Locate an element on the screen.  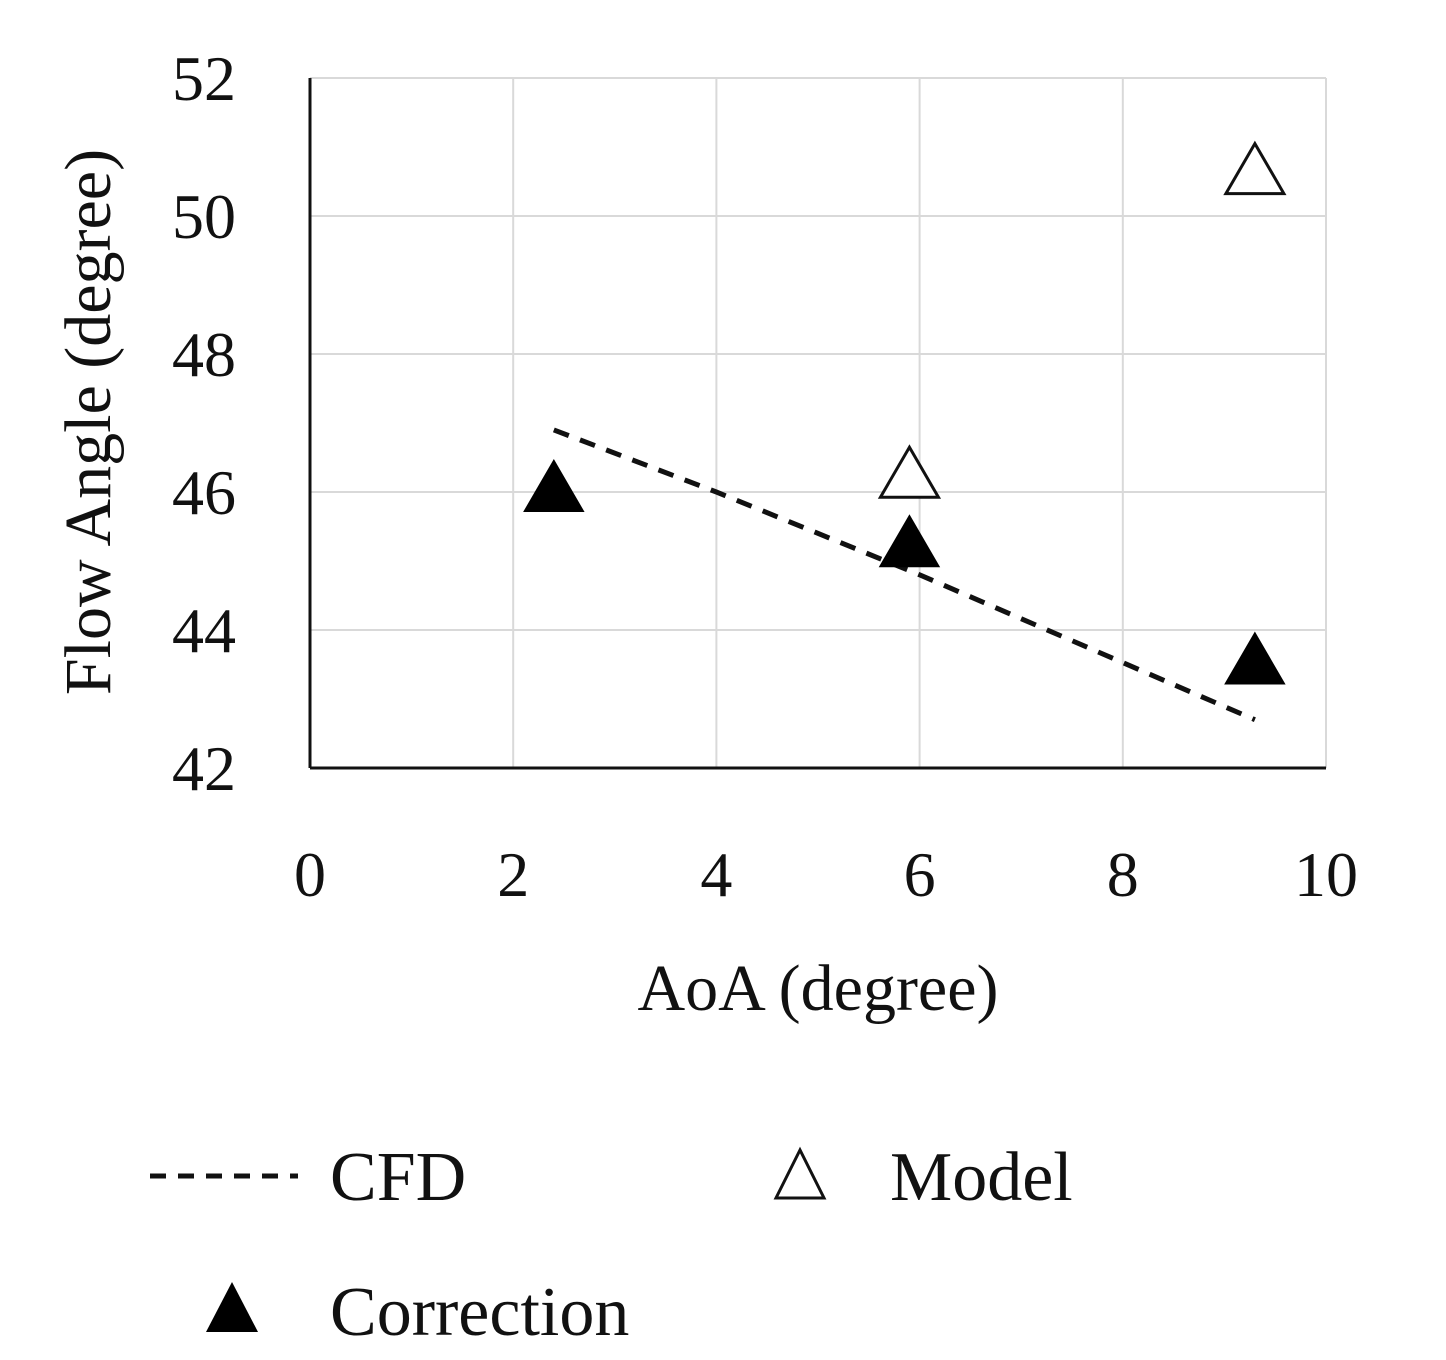
series-cfd-line is located at coordinates (904, 574).